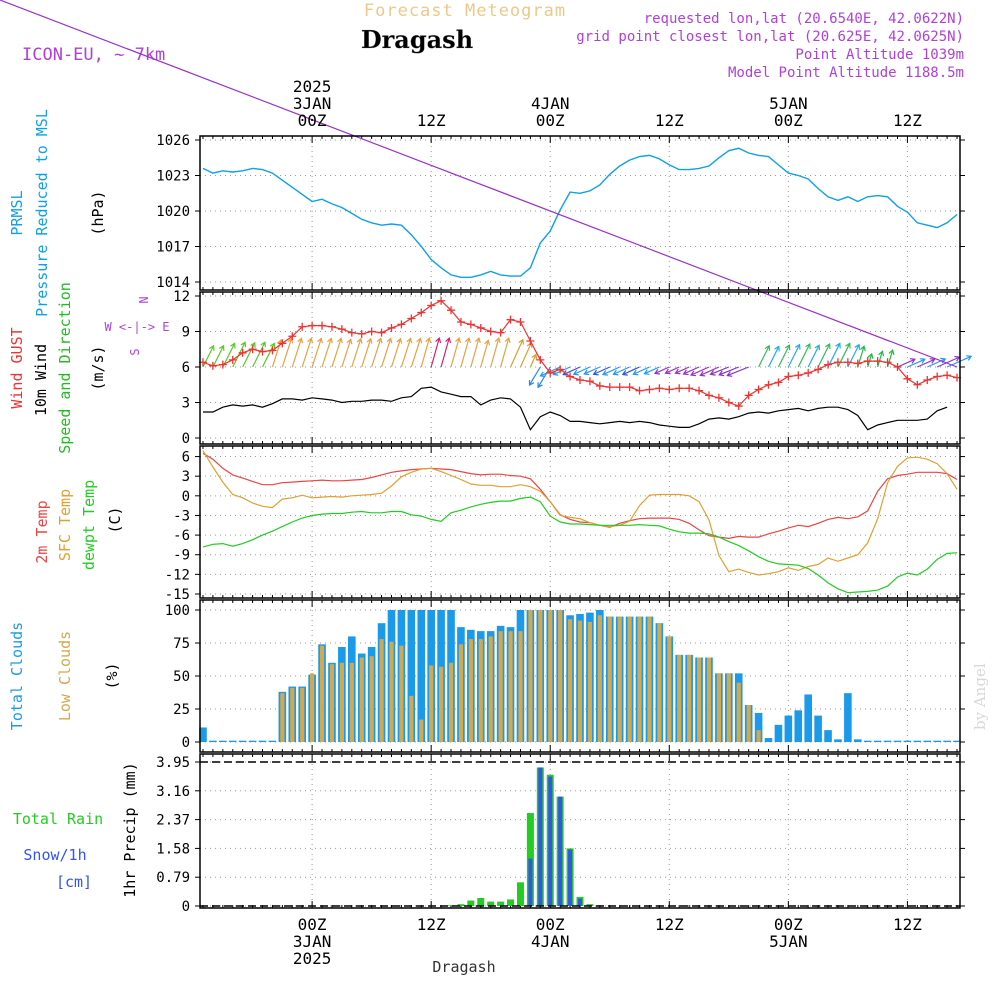  Describe the element at coordinates (136, 327) in the screenshot. I see `compass-west-east: W <-|-> E` at that location.